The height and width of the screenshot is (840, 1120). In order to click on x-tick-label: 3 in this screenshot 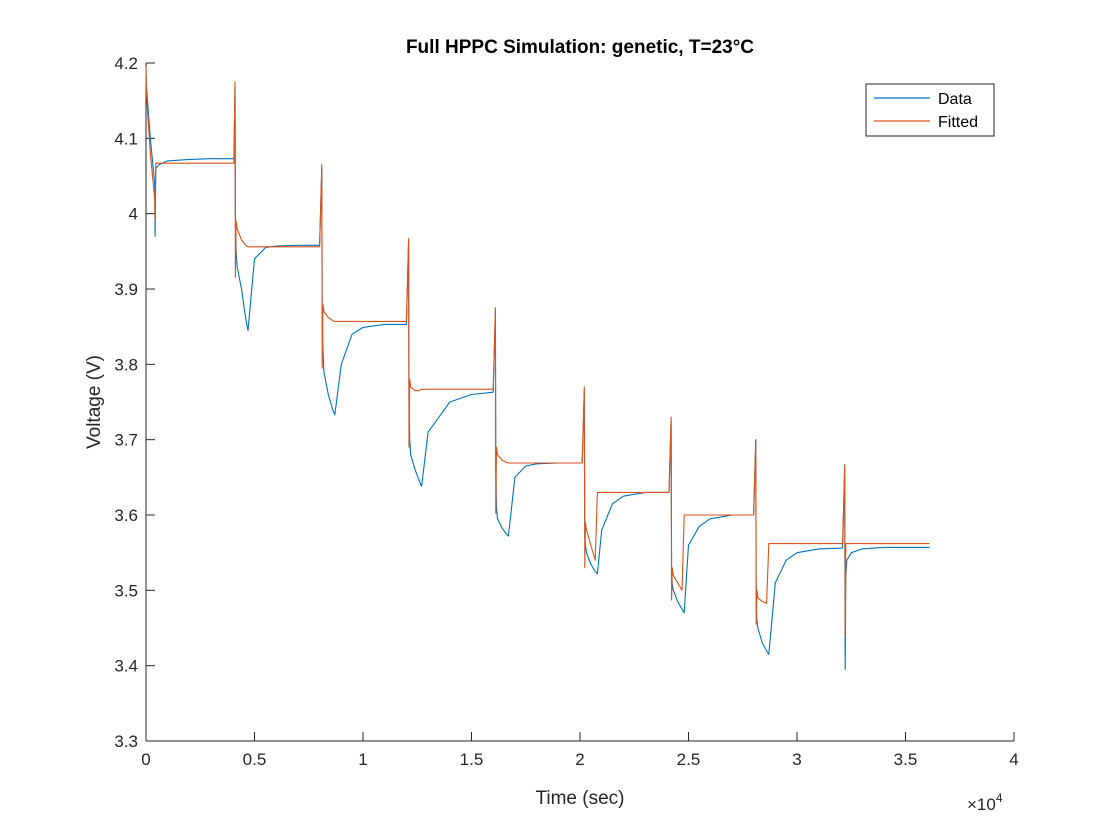, I will do `click(796, 759)`.